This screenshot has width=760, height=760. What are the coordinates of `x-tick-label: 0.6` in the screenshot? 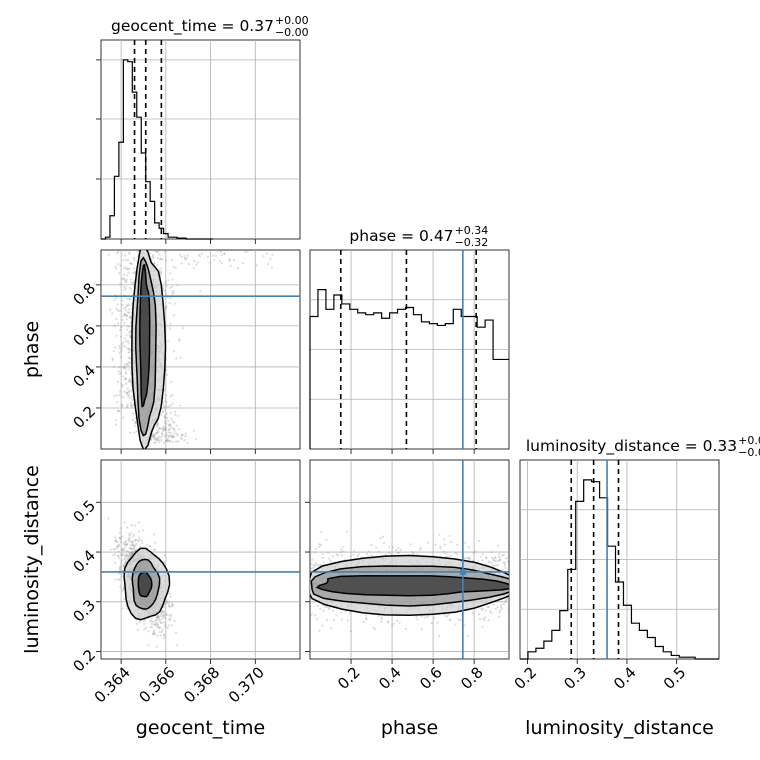 It's located at (431, 678).